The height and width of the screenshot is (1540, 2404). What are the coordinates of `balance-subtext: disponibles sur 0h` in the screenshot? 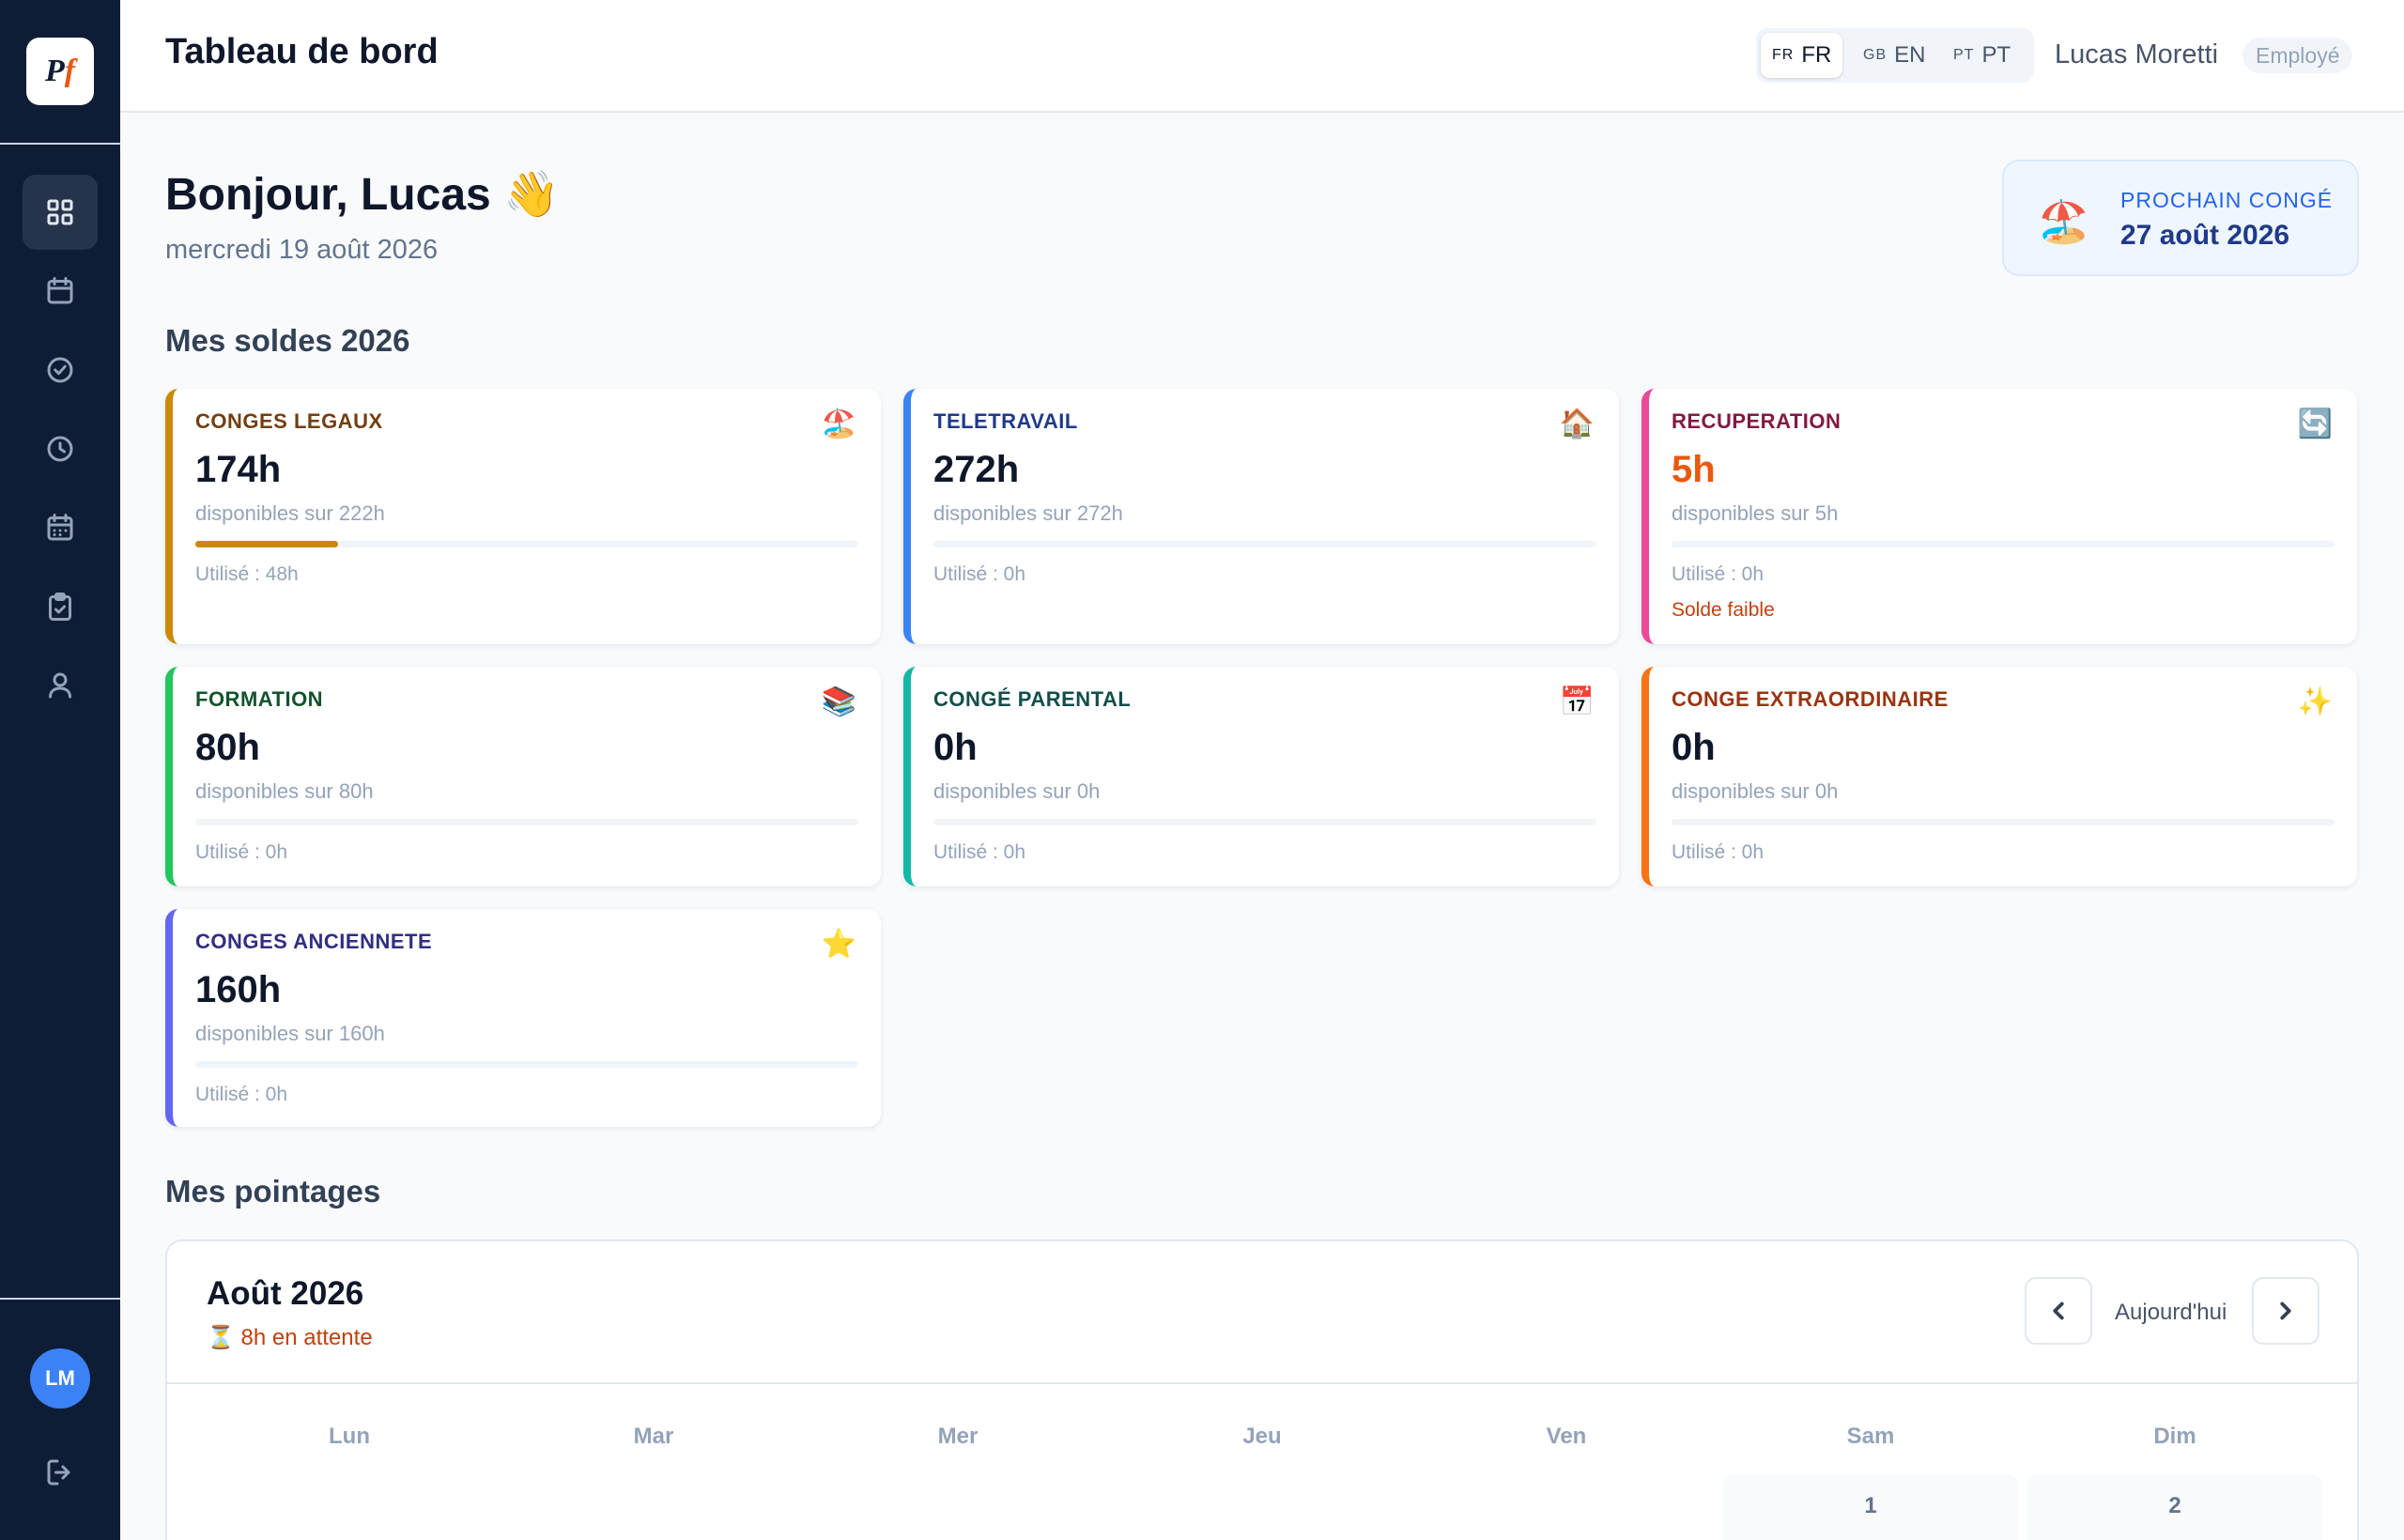 It's located at (1017, 791).